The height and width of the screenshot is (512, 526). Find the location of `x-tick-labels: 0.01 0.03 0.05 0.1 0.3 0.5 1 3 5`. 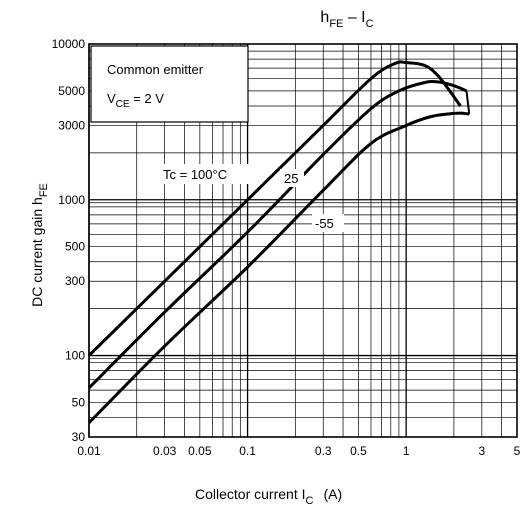

x-tick-labels: 0.01 0.03 0.05 0.1 0.3 0.5 1 3 5 is located at coordinates (298, 451).